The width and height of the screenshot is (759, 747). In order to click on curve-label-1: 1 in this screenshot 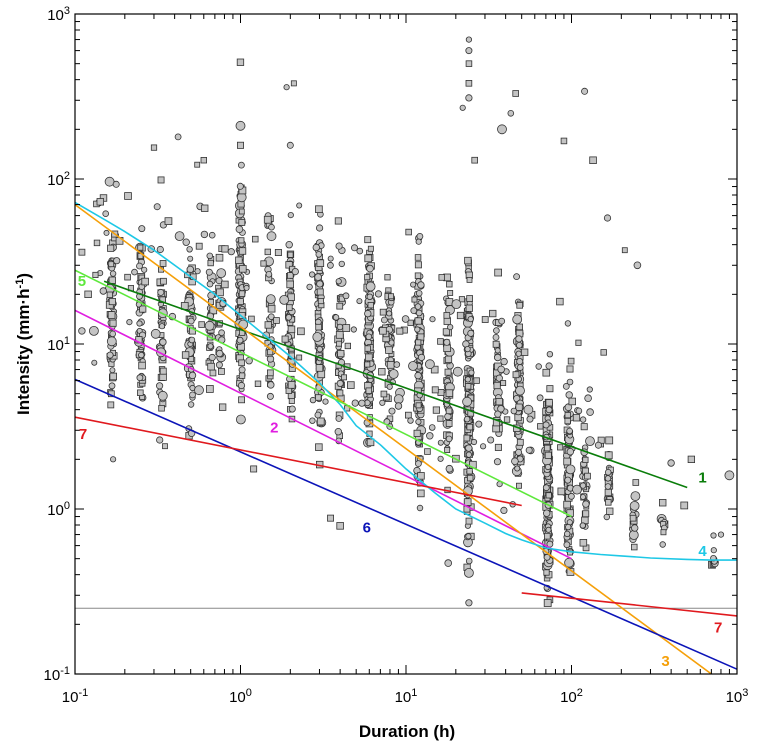, I will do `click(702, 477)`.